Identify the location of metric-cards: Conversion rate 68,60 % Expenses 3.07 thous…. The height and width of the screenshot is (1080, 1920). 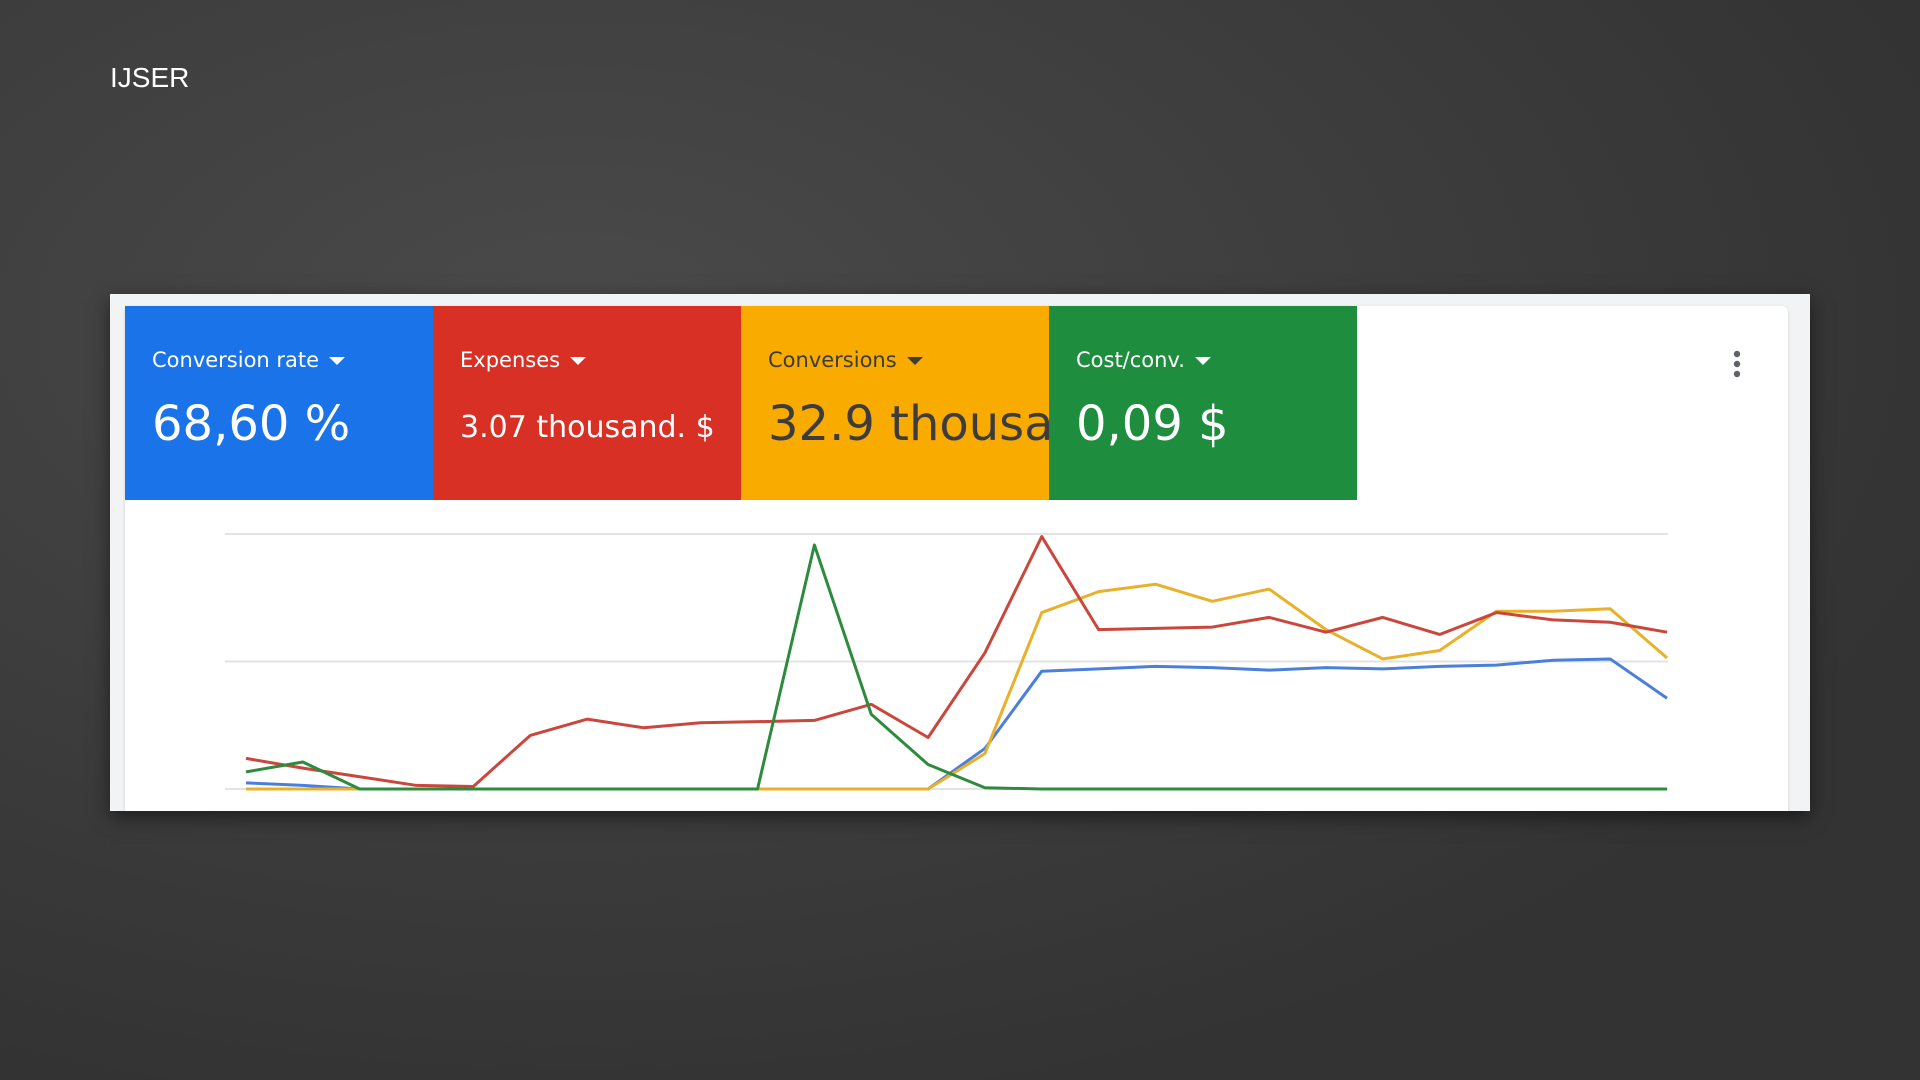
(741, 403).